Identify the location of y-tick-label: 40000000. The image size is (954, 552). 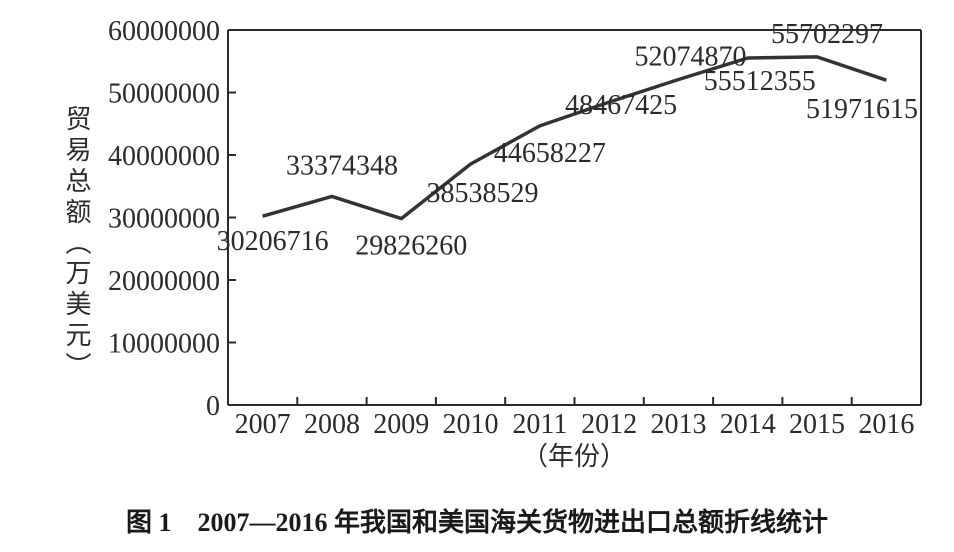
(164, 156).